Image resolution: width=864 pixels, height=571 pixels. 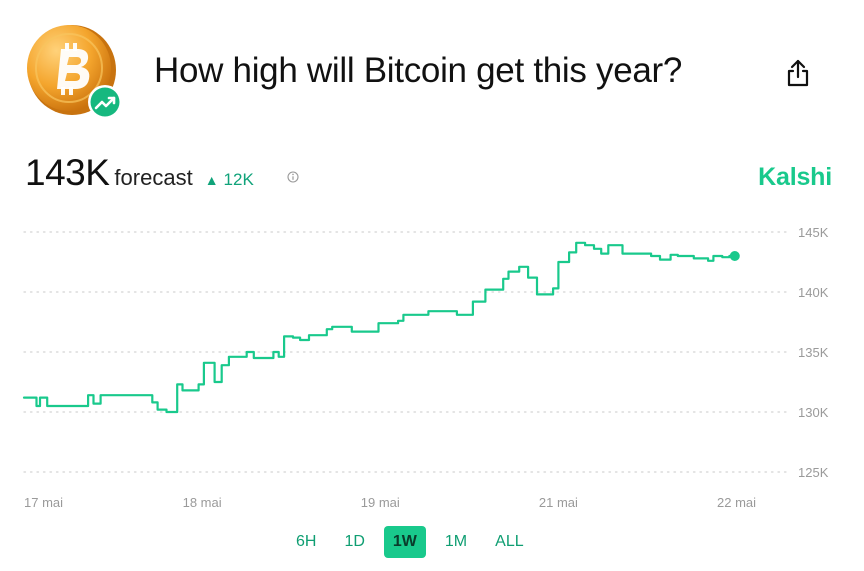 I want to click on time-range-selector: 6H 1D 1W 1M ALL, so click(x=410, y=542).